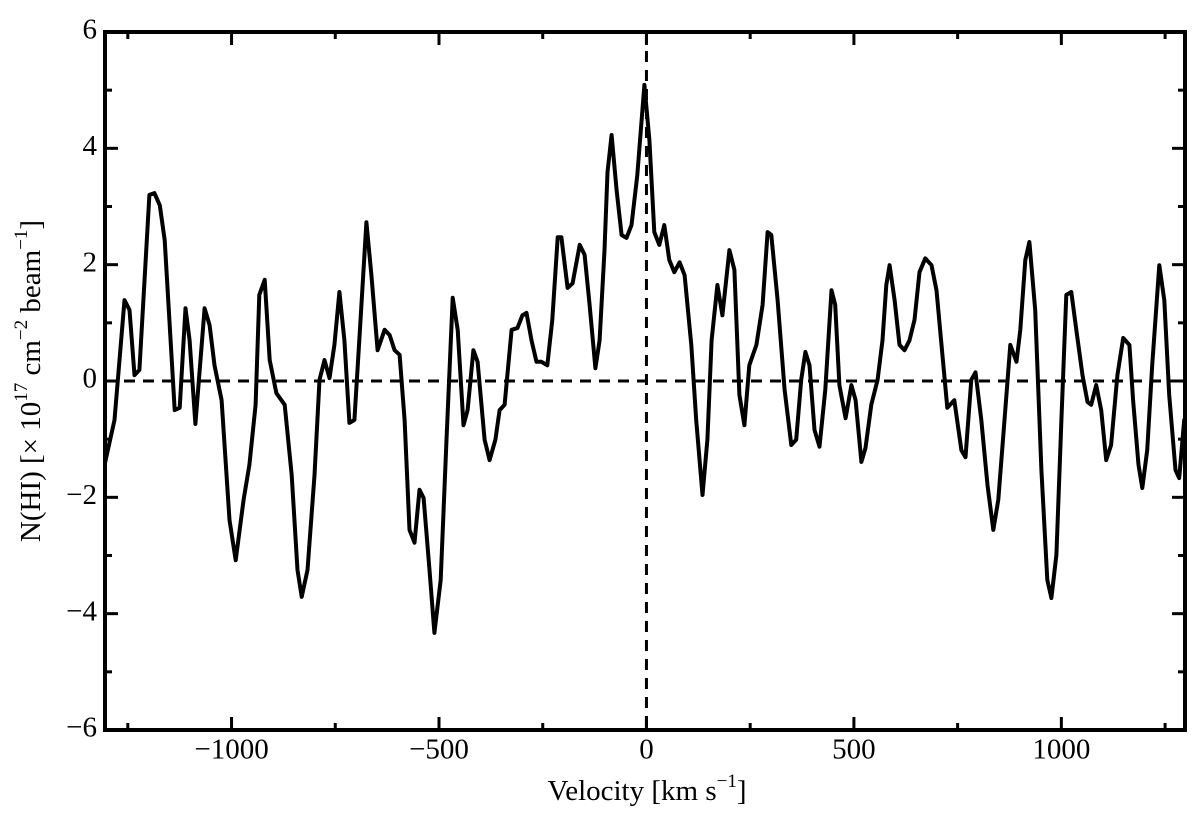  I want to click on y-tick-label: 2, so click(90, 262).